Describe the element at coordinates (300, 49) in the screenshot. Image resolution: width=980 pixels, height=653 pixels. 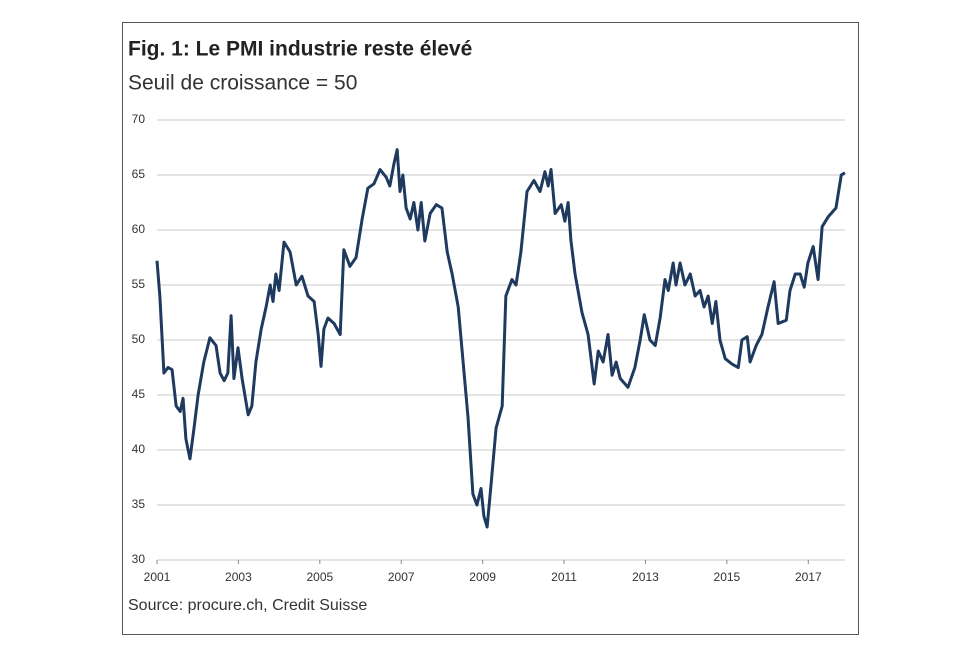
I see `chart-title: Fig. 1: Le PMI industrie reste élevé` at that location.